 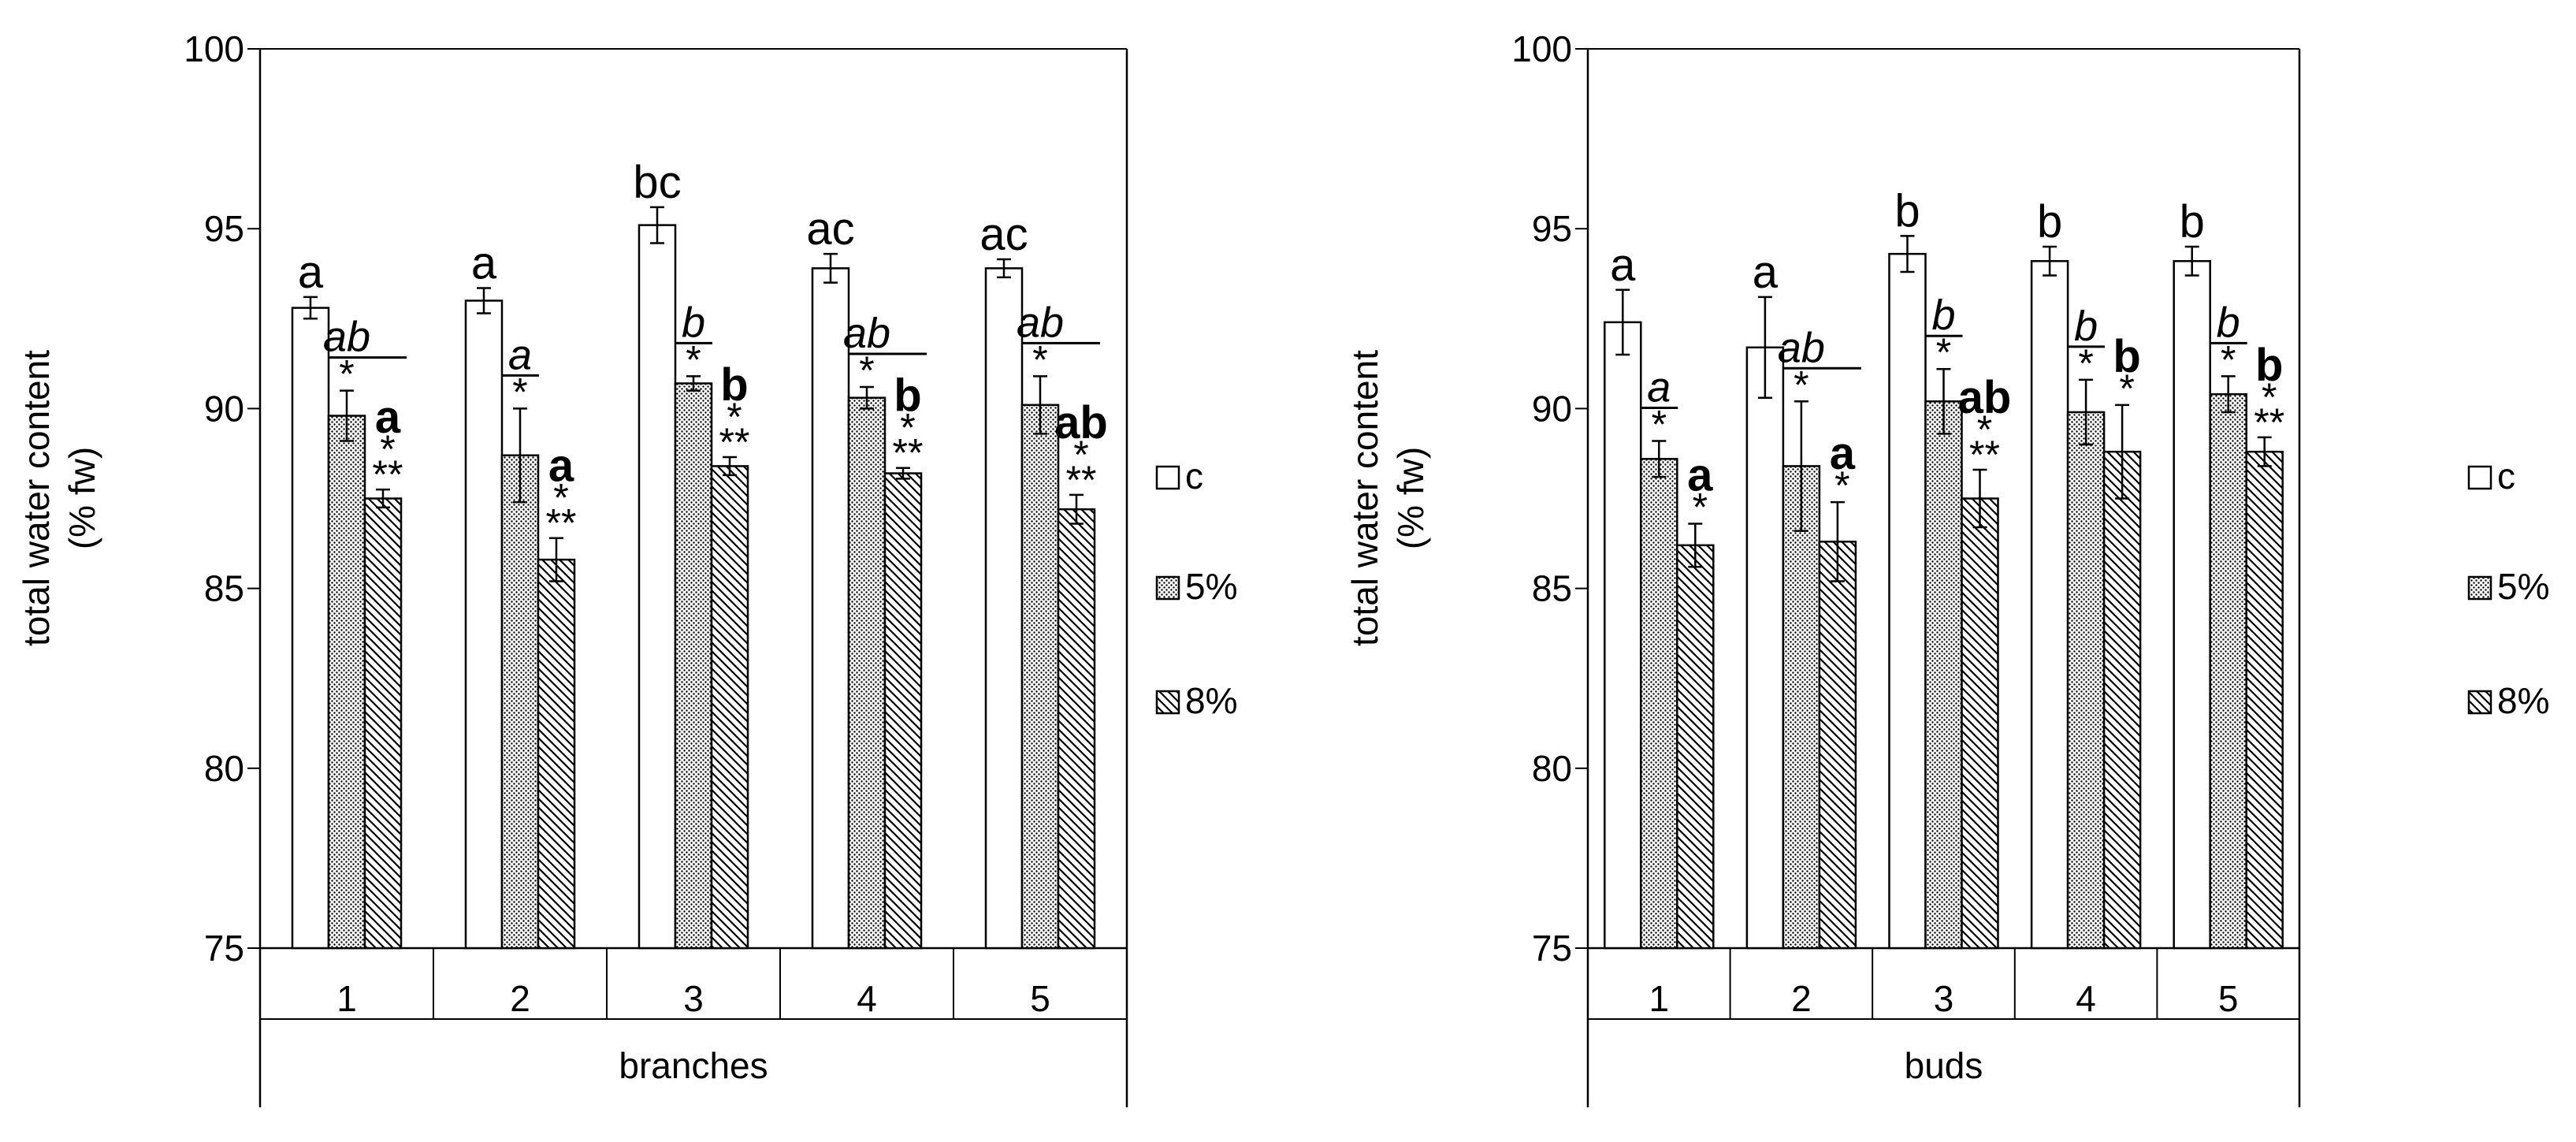 What do you see at coordinates (657, 183) in the screenshot?
I see `group-letter-control: bc` at bounding box center [657, 183].